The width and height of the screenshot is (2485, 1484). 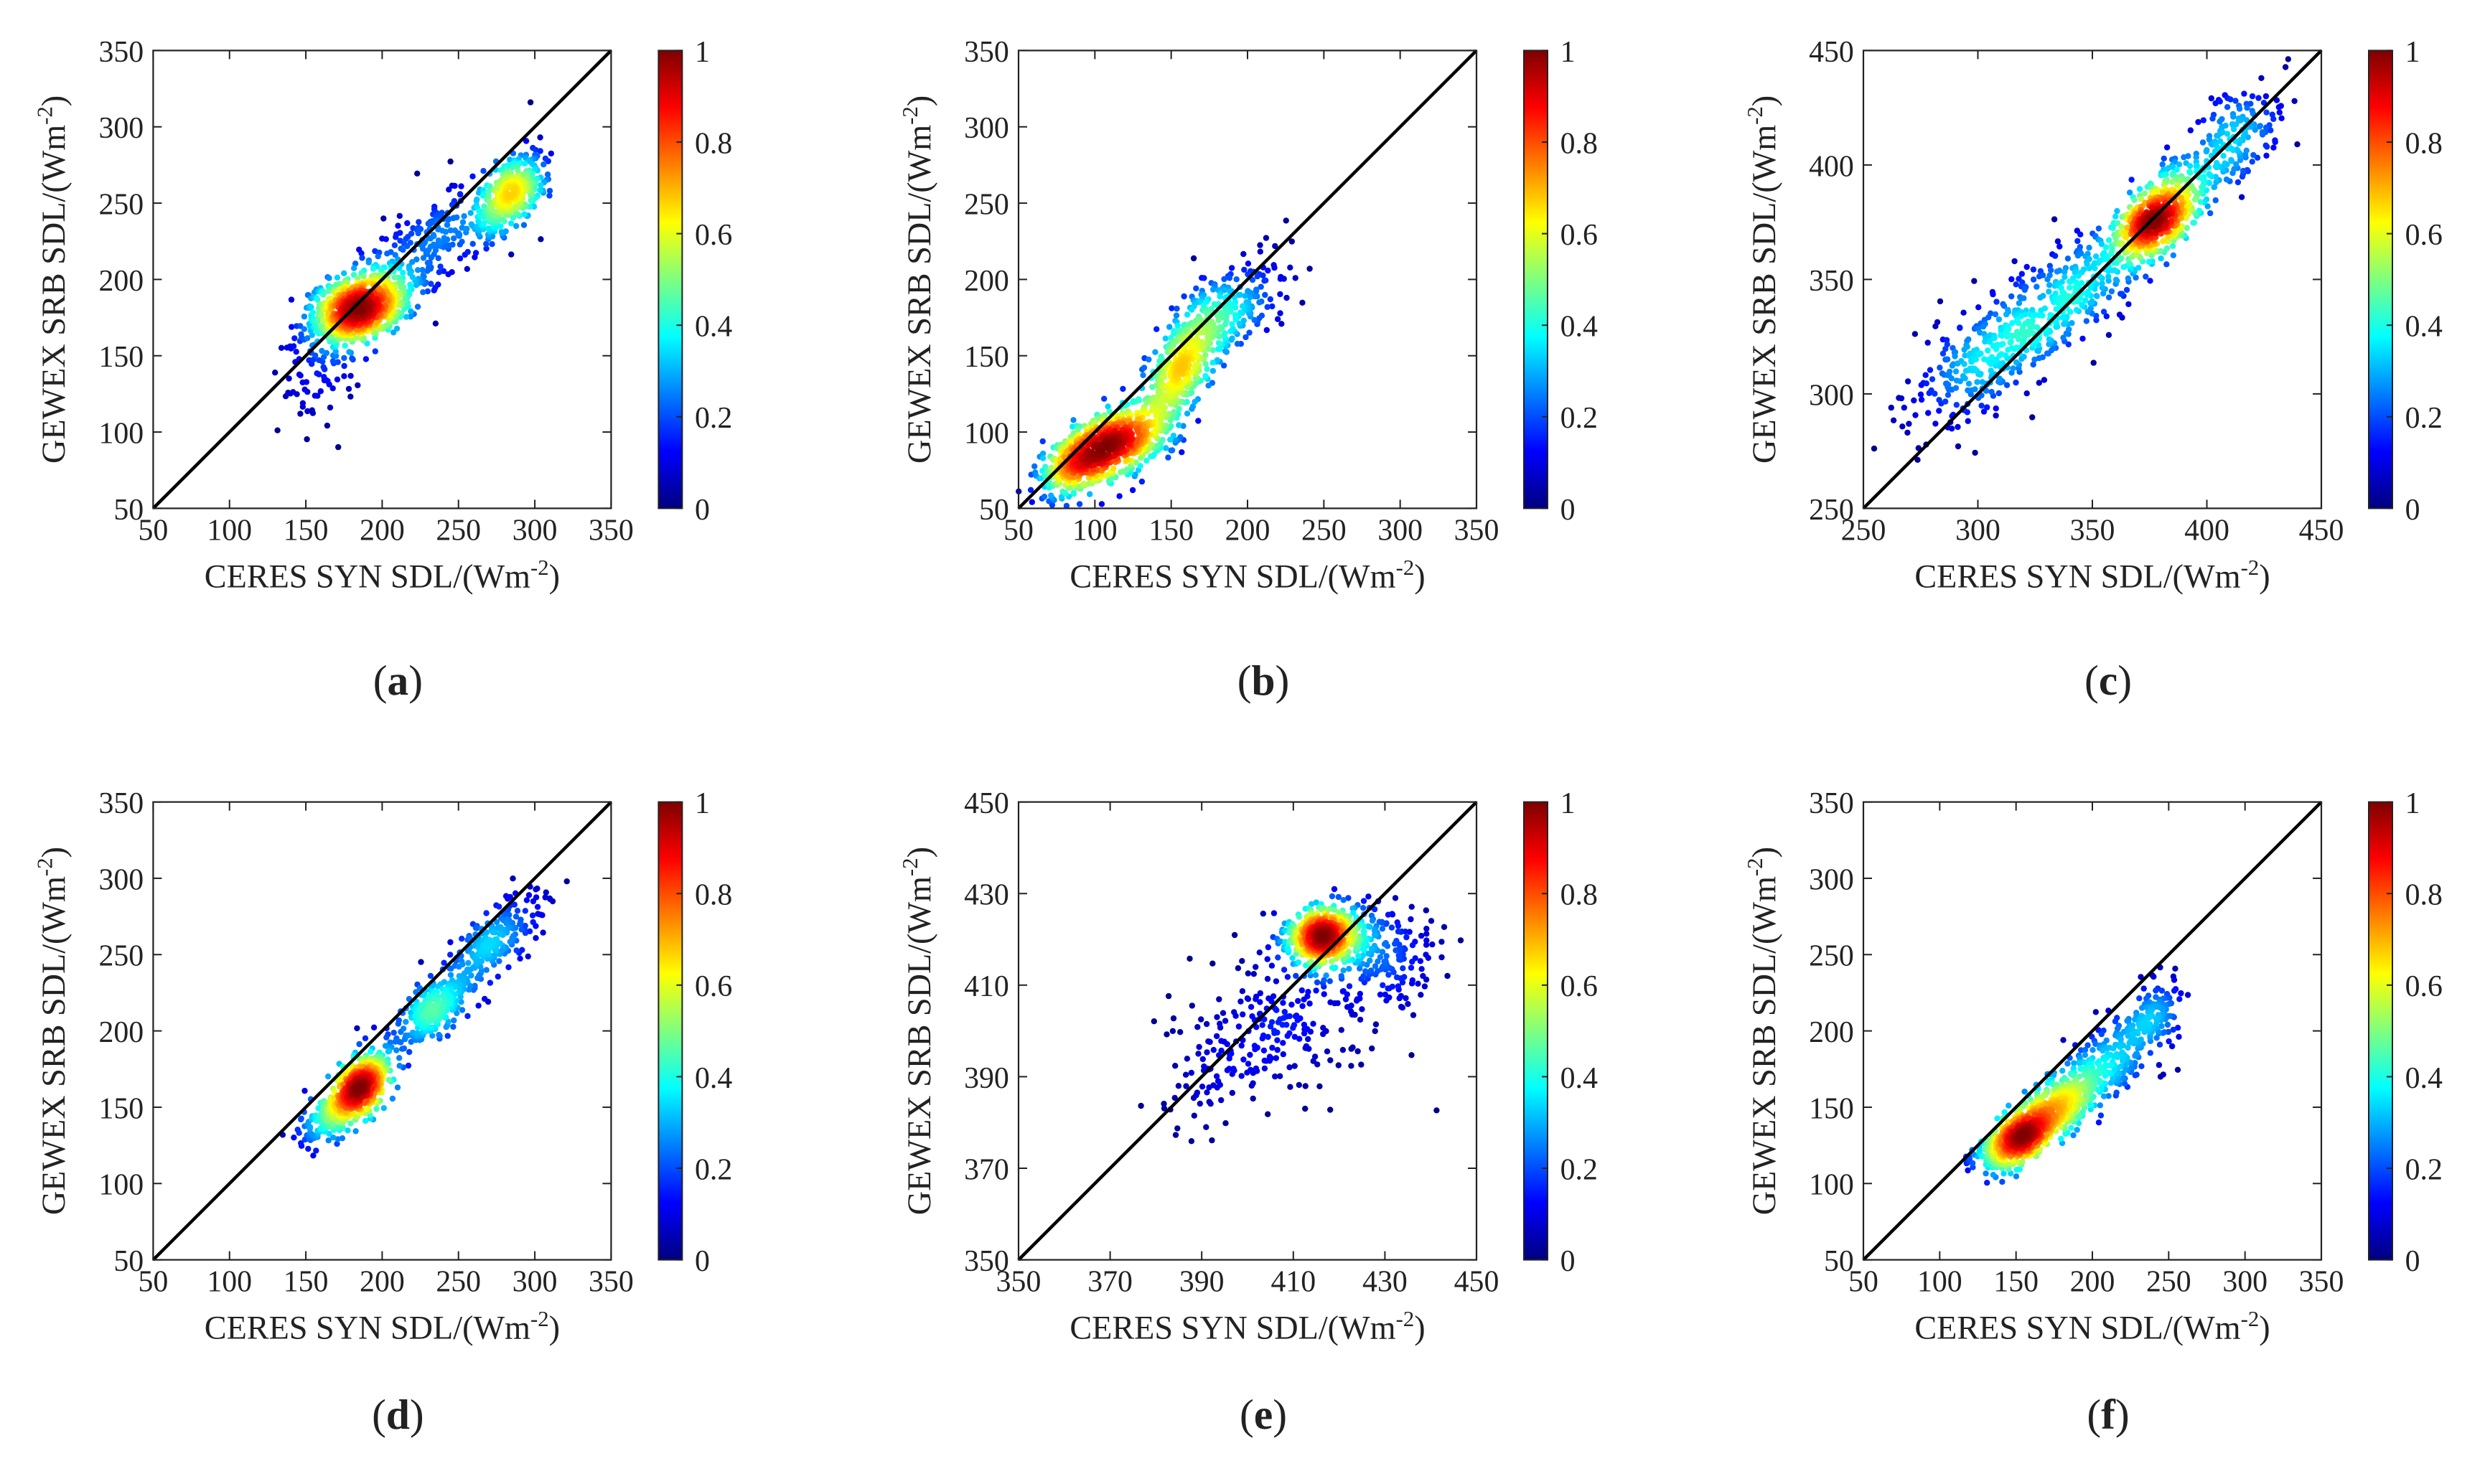 I want to click on panel-label: (a), so click(x=398, y=680).